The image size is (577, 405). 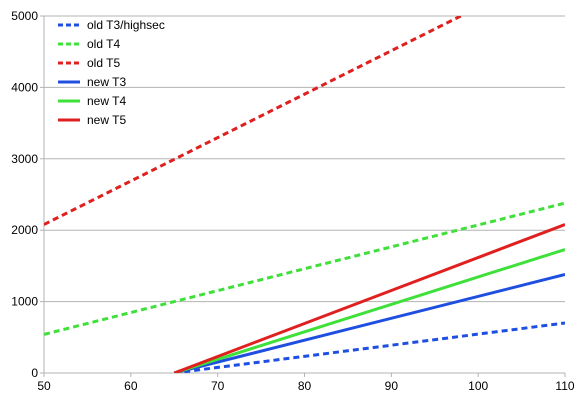 What do you see at coordinates (24, 302) in the screenshot?
I see `y-tick-label: 1000` at bounding box center [24, 302].